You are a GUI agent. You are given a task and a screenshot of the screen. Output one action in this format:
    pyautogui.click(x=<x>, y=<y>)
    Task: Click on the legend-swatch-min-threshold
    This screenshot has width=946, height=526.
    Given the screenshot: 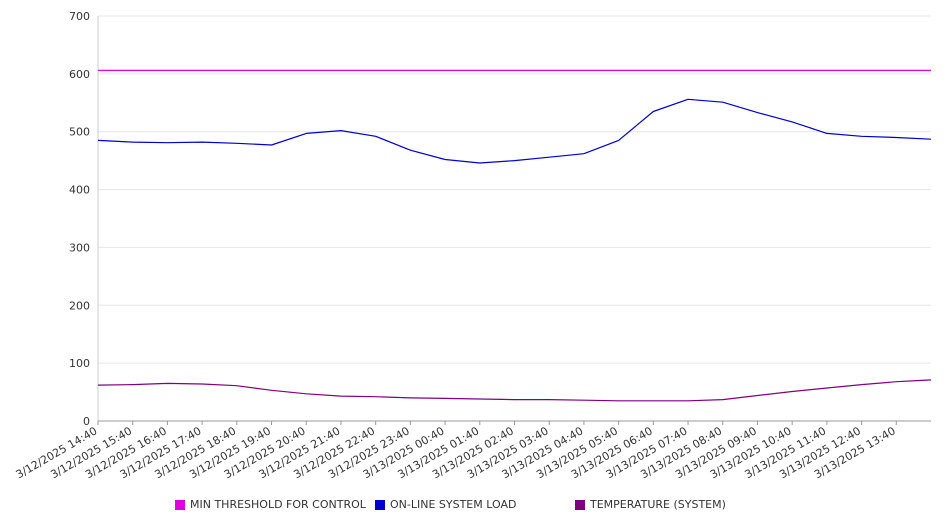 What is the action you would take?
    pyautogui.click(x=180, y=504)
    